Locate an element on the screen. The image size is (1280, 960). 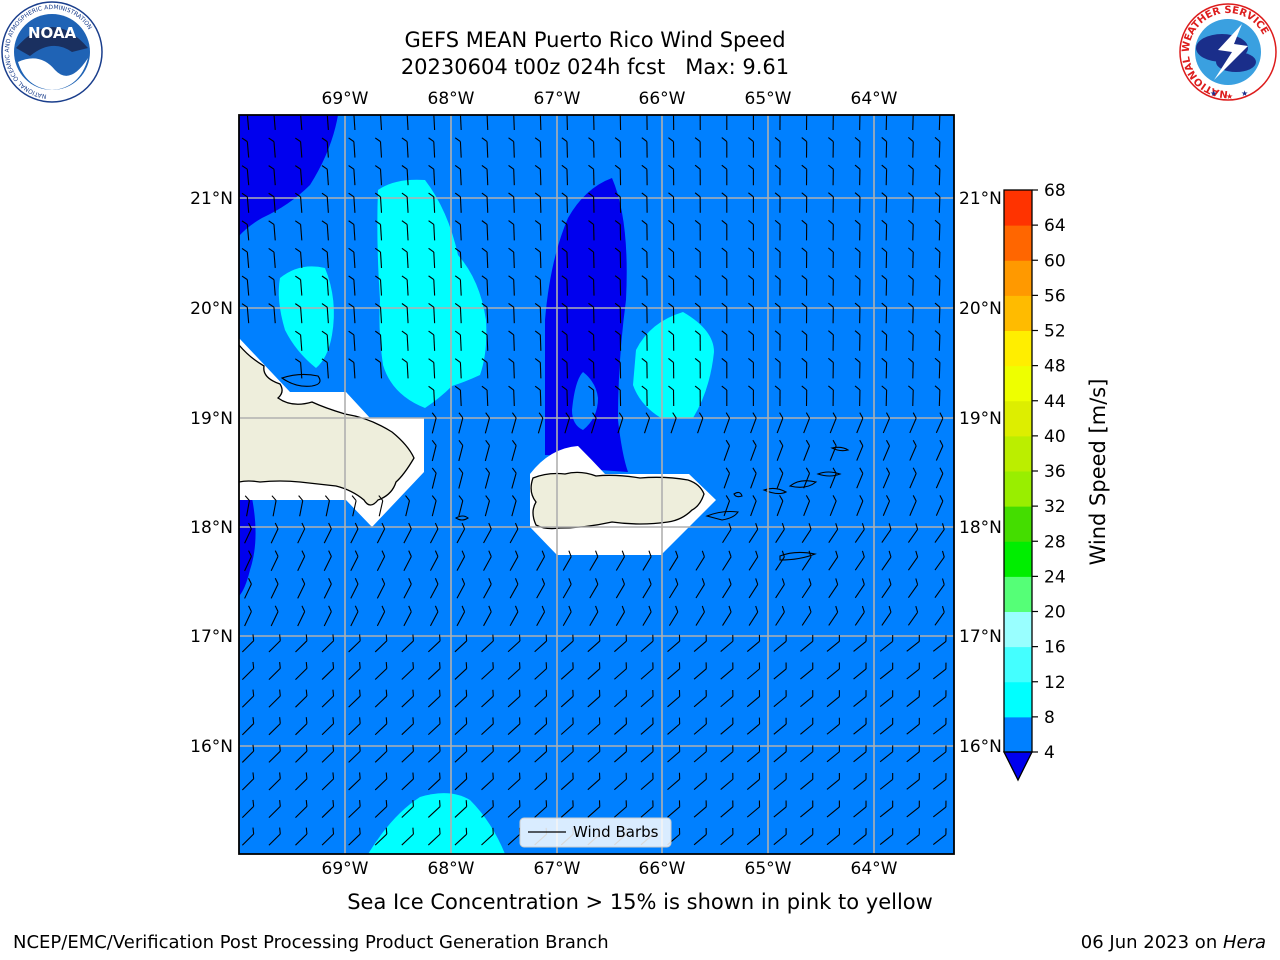
lat-label-right: 21°N is located at coordinates (980, 199).